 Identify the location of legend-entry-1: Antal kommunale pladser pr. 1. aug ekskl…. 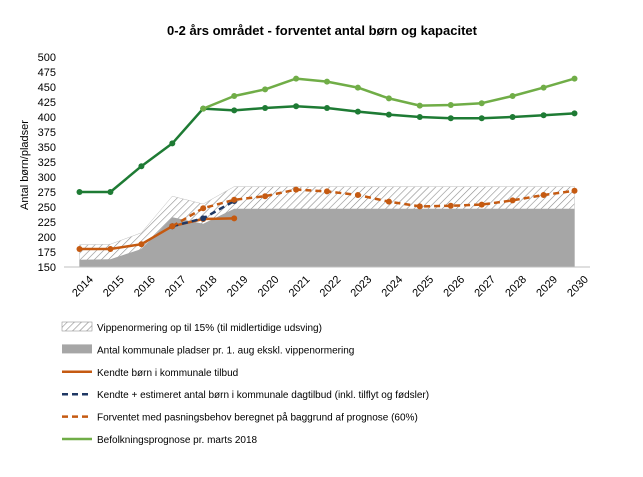
(208, 350).